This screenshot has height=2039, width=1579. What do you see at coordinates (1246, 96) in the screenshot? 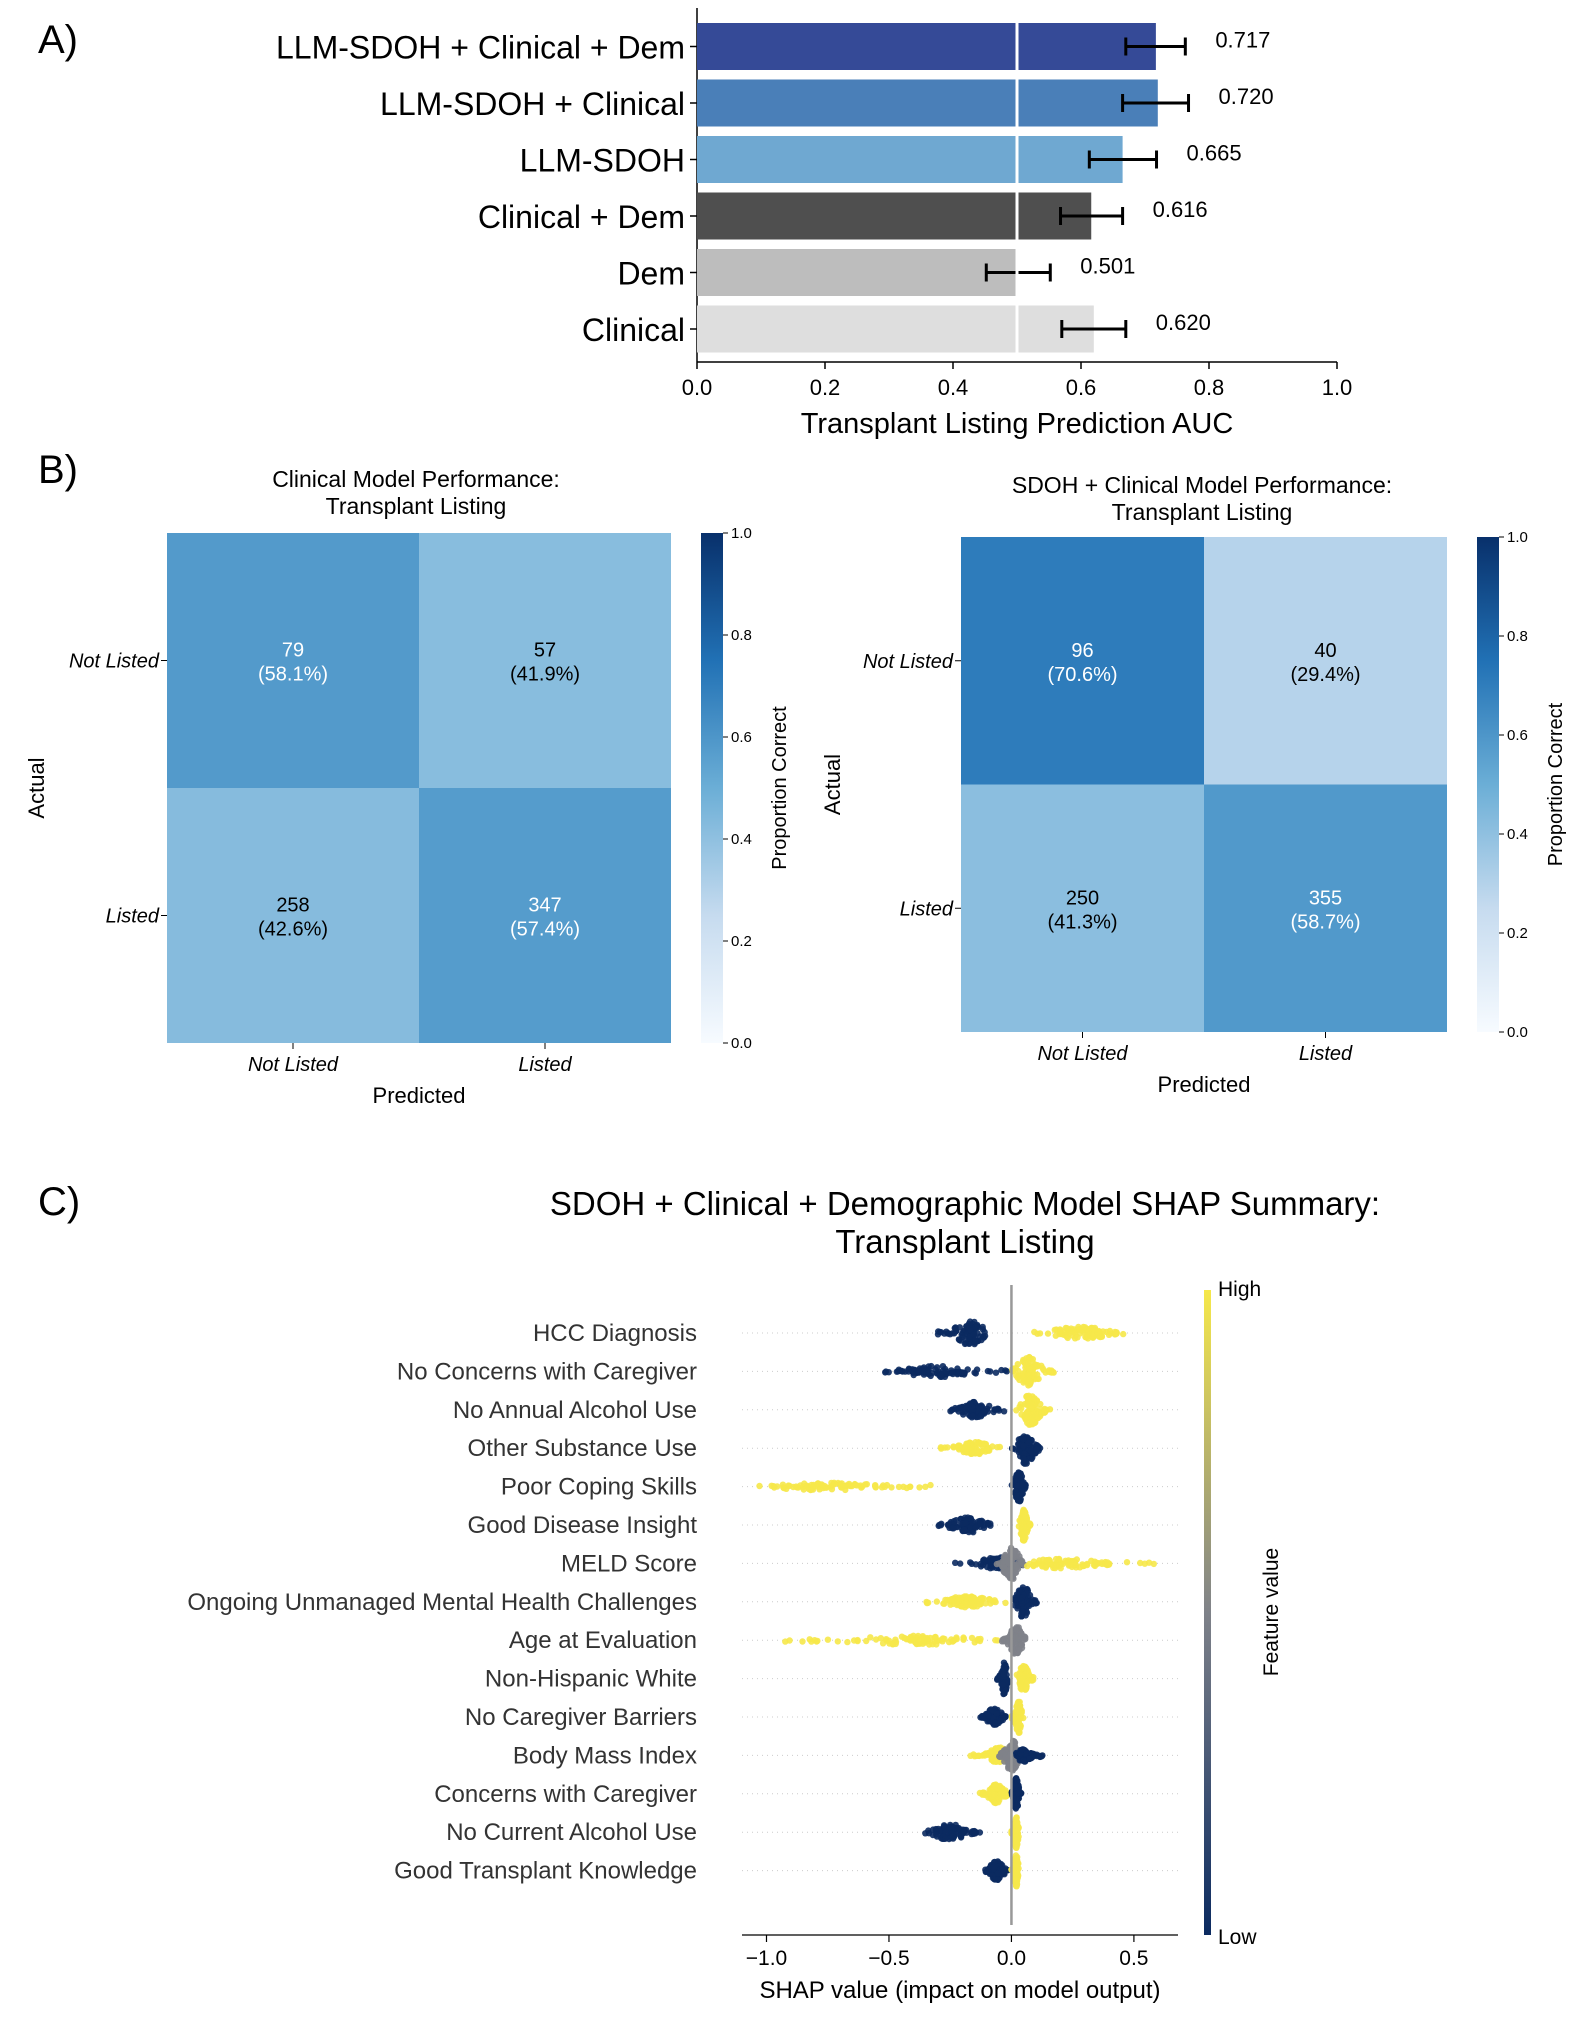
I see `value-label-1: 0.720` at bounding box center [1246, 96].